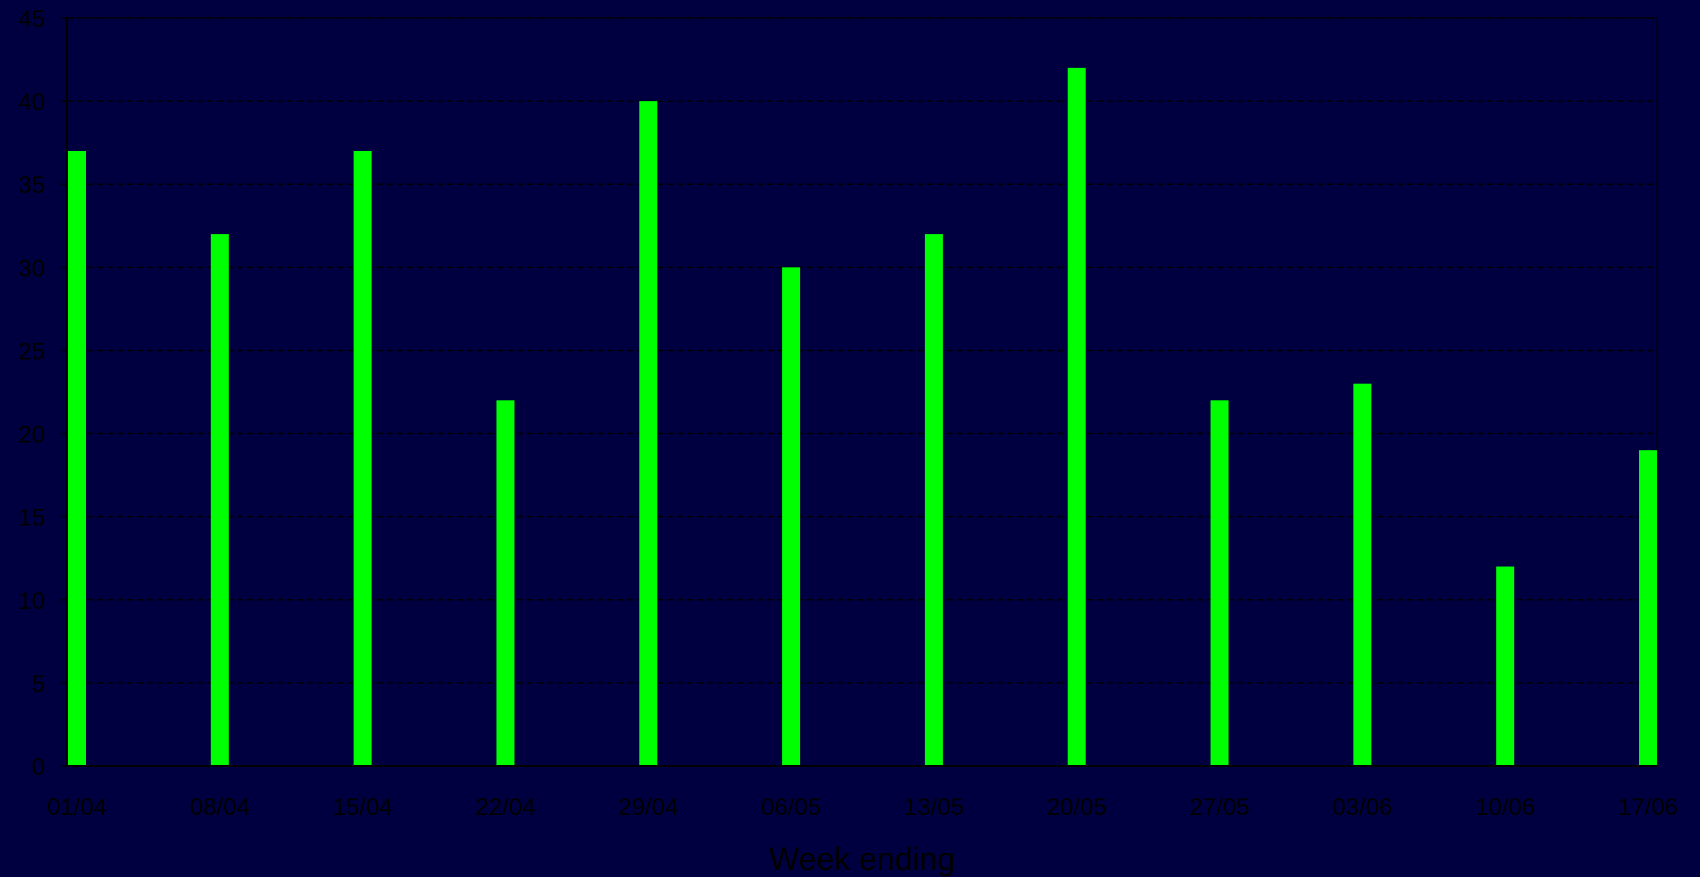 The width and height of the screenshot is (1700, 877). Describe the element at coordinates (31, 102) in the screenshot. I see `y-tick-label: 40` at that location.